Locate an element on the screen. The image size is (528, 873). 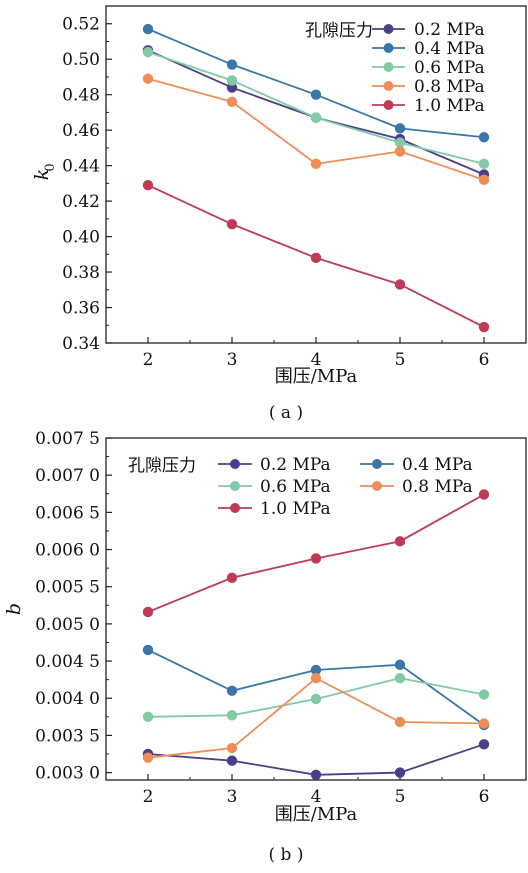
y-tick-label: 0.40 is located at coordinates (81, 238).